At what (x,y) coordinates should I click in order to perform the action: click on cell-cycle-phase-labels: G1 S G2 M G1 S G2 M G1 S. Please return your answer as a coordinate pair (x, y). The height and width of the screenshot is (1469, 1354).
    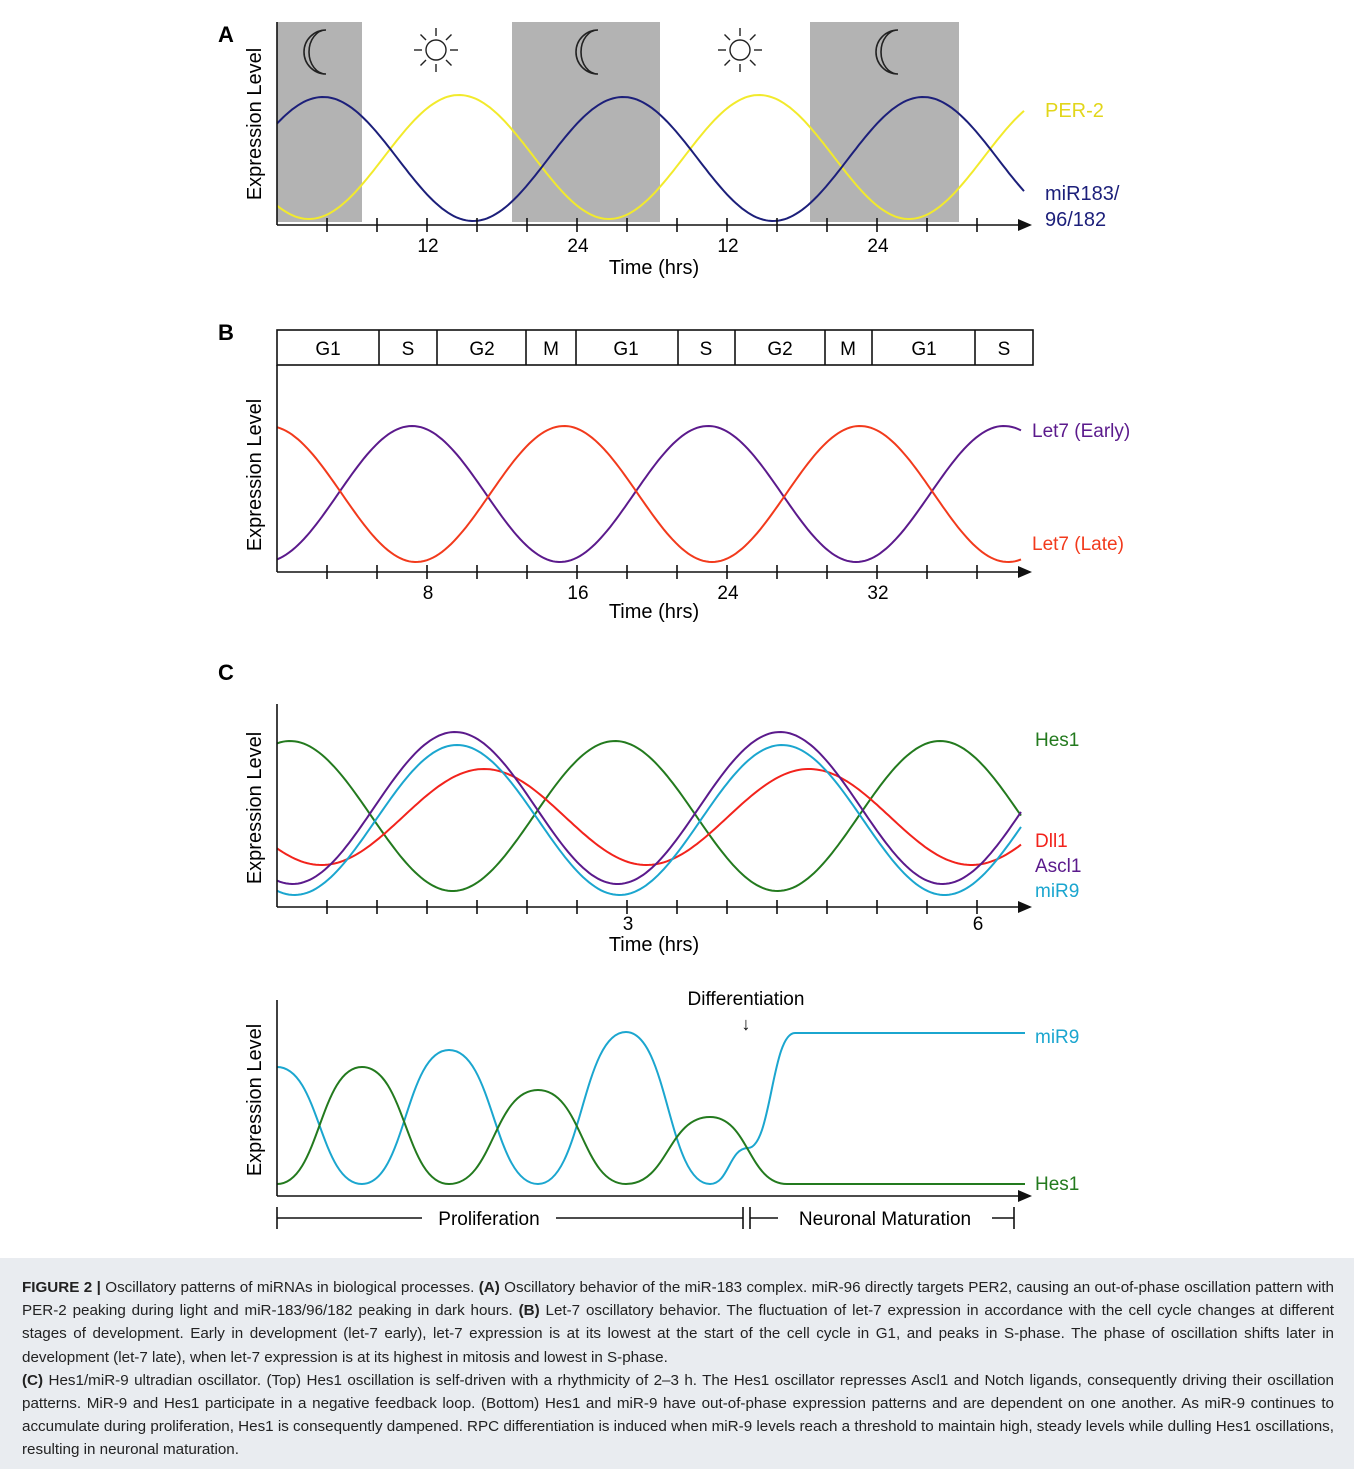
    Looking at the image, I should click on (662, 349).